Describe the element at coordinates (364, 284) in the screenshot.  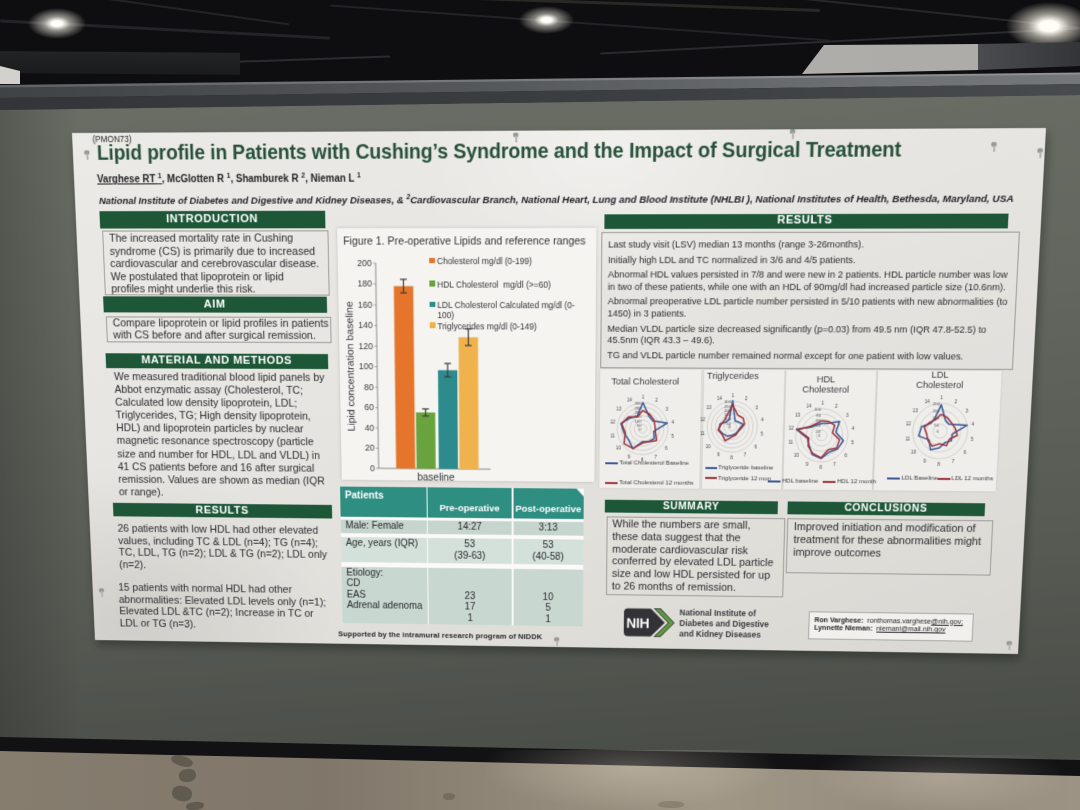
I see `svg-text: 180` at that location.